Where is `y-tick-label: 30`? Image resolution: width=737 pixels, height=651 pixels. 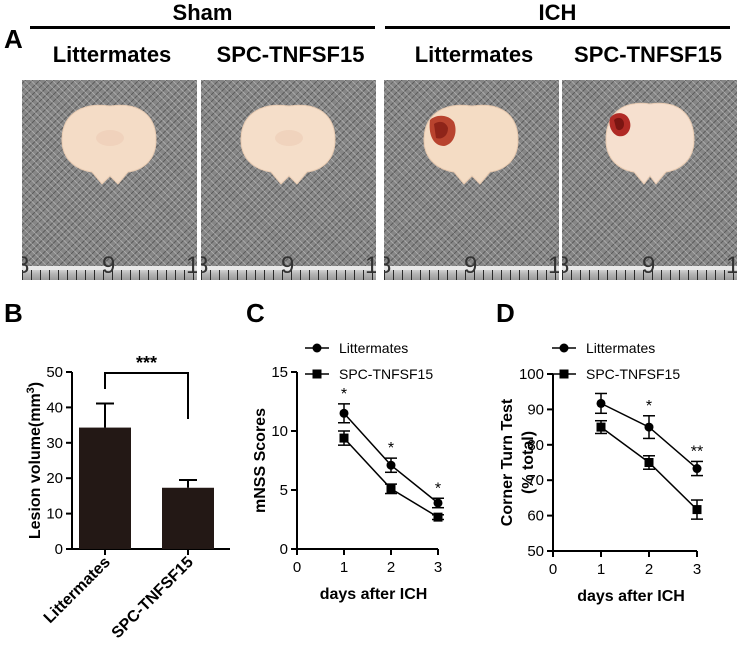 y-tick-label: 30 is located at coordinates (54, 443).